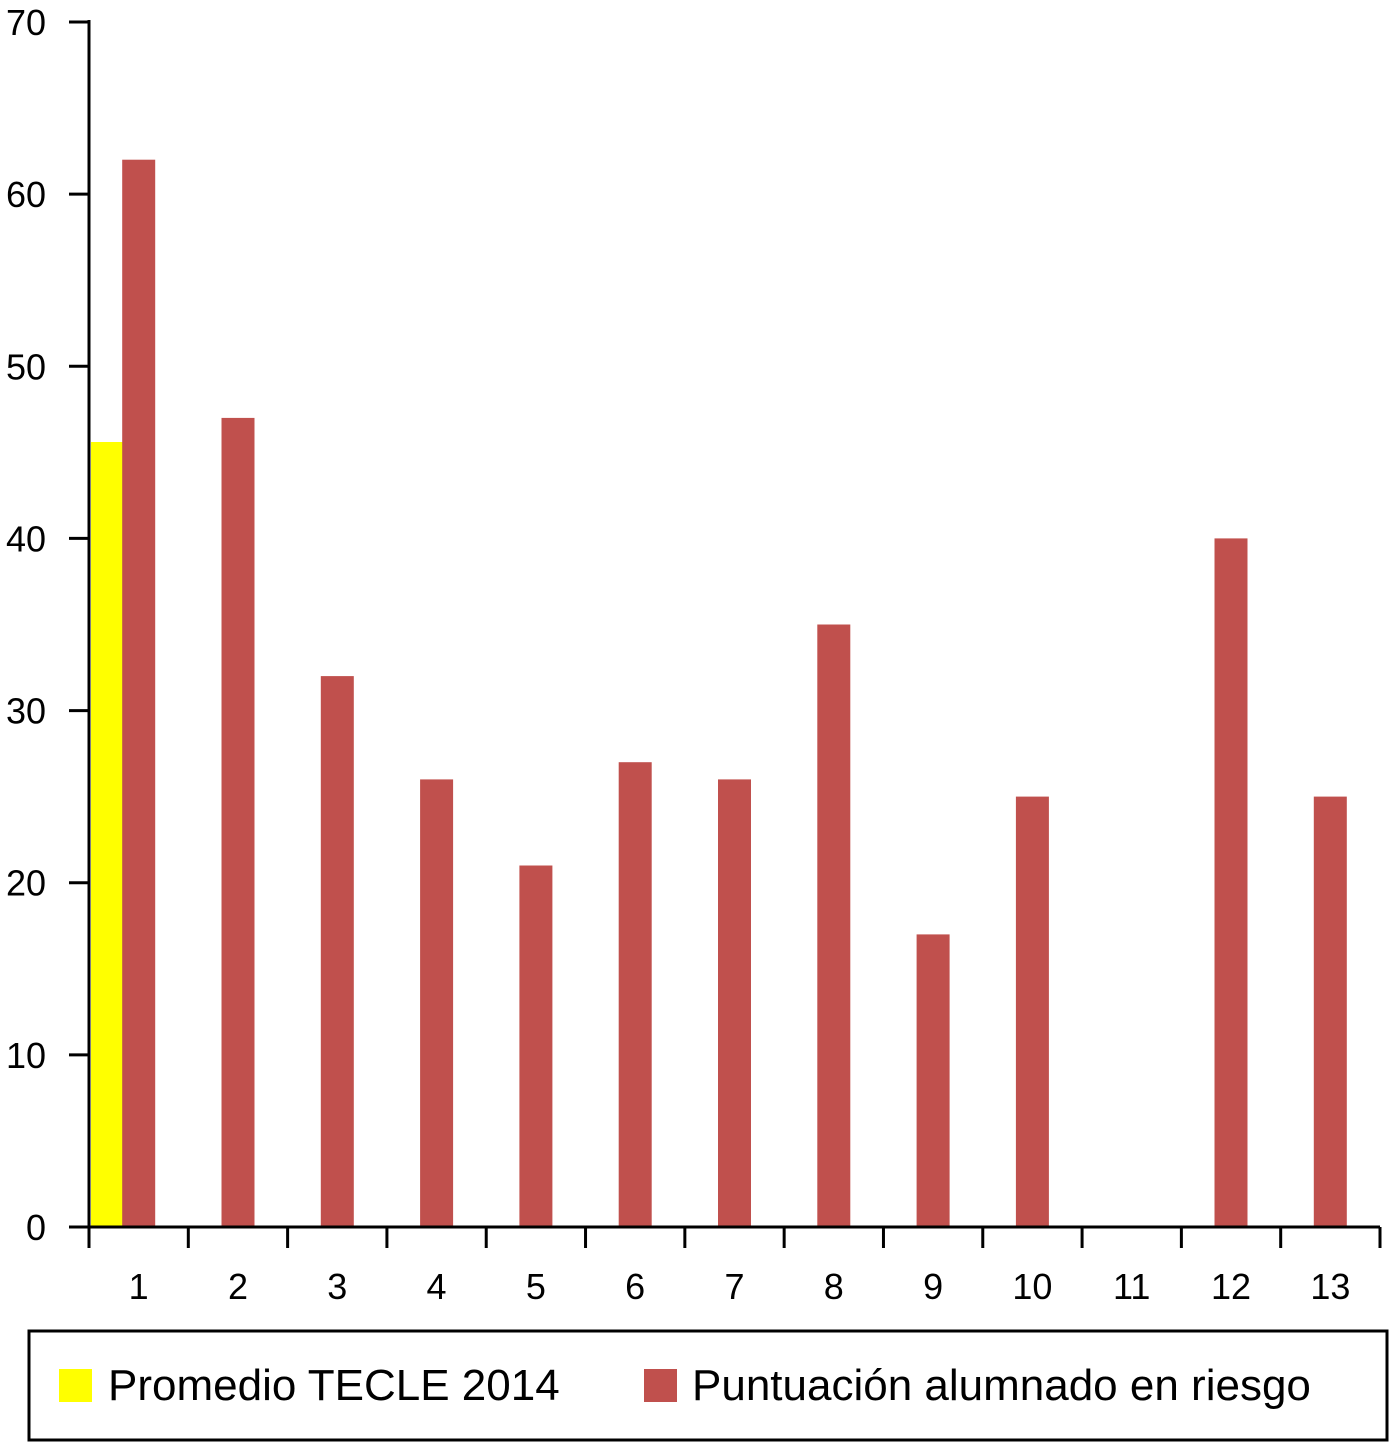  What do you see at coordinates (834, 1286) in the screenshot?
I see `x-tick-label: 8` at bounding box center [834, 1286].